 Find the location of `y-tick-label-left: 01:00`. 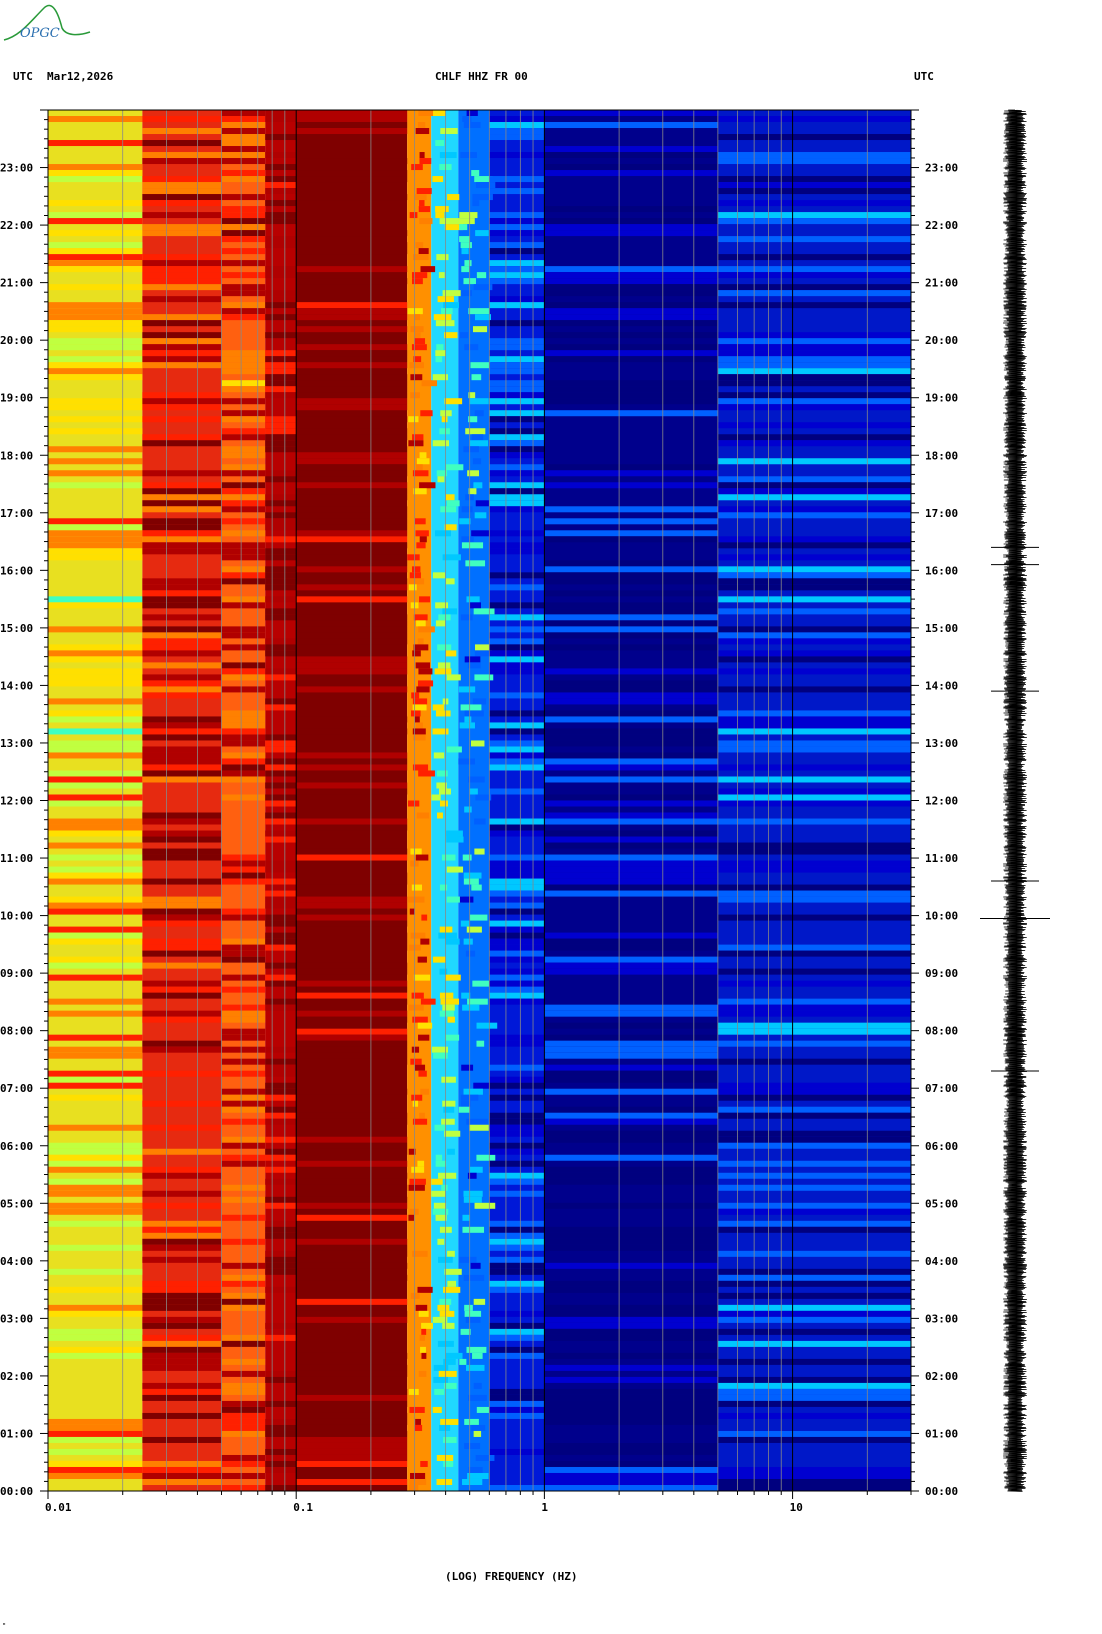

y-tick-label-left: 01:00 is located at coordinates (16, 1433).